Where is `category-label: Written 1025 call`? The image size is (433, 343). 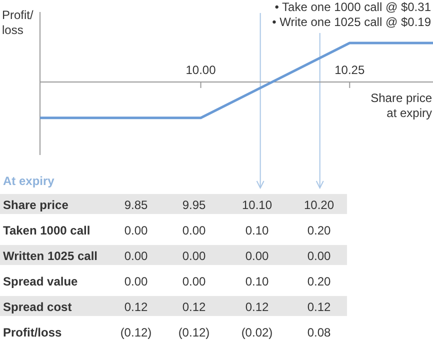 category-label: Written 1025 call is located at coordinates (50, 256).